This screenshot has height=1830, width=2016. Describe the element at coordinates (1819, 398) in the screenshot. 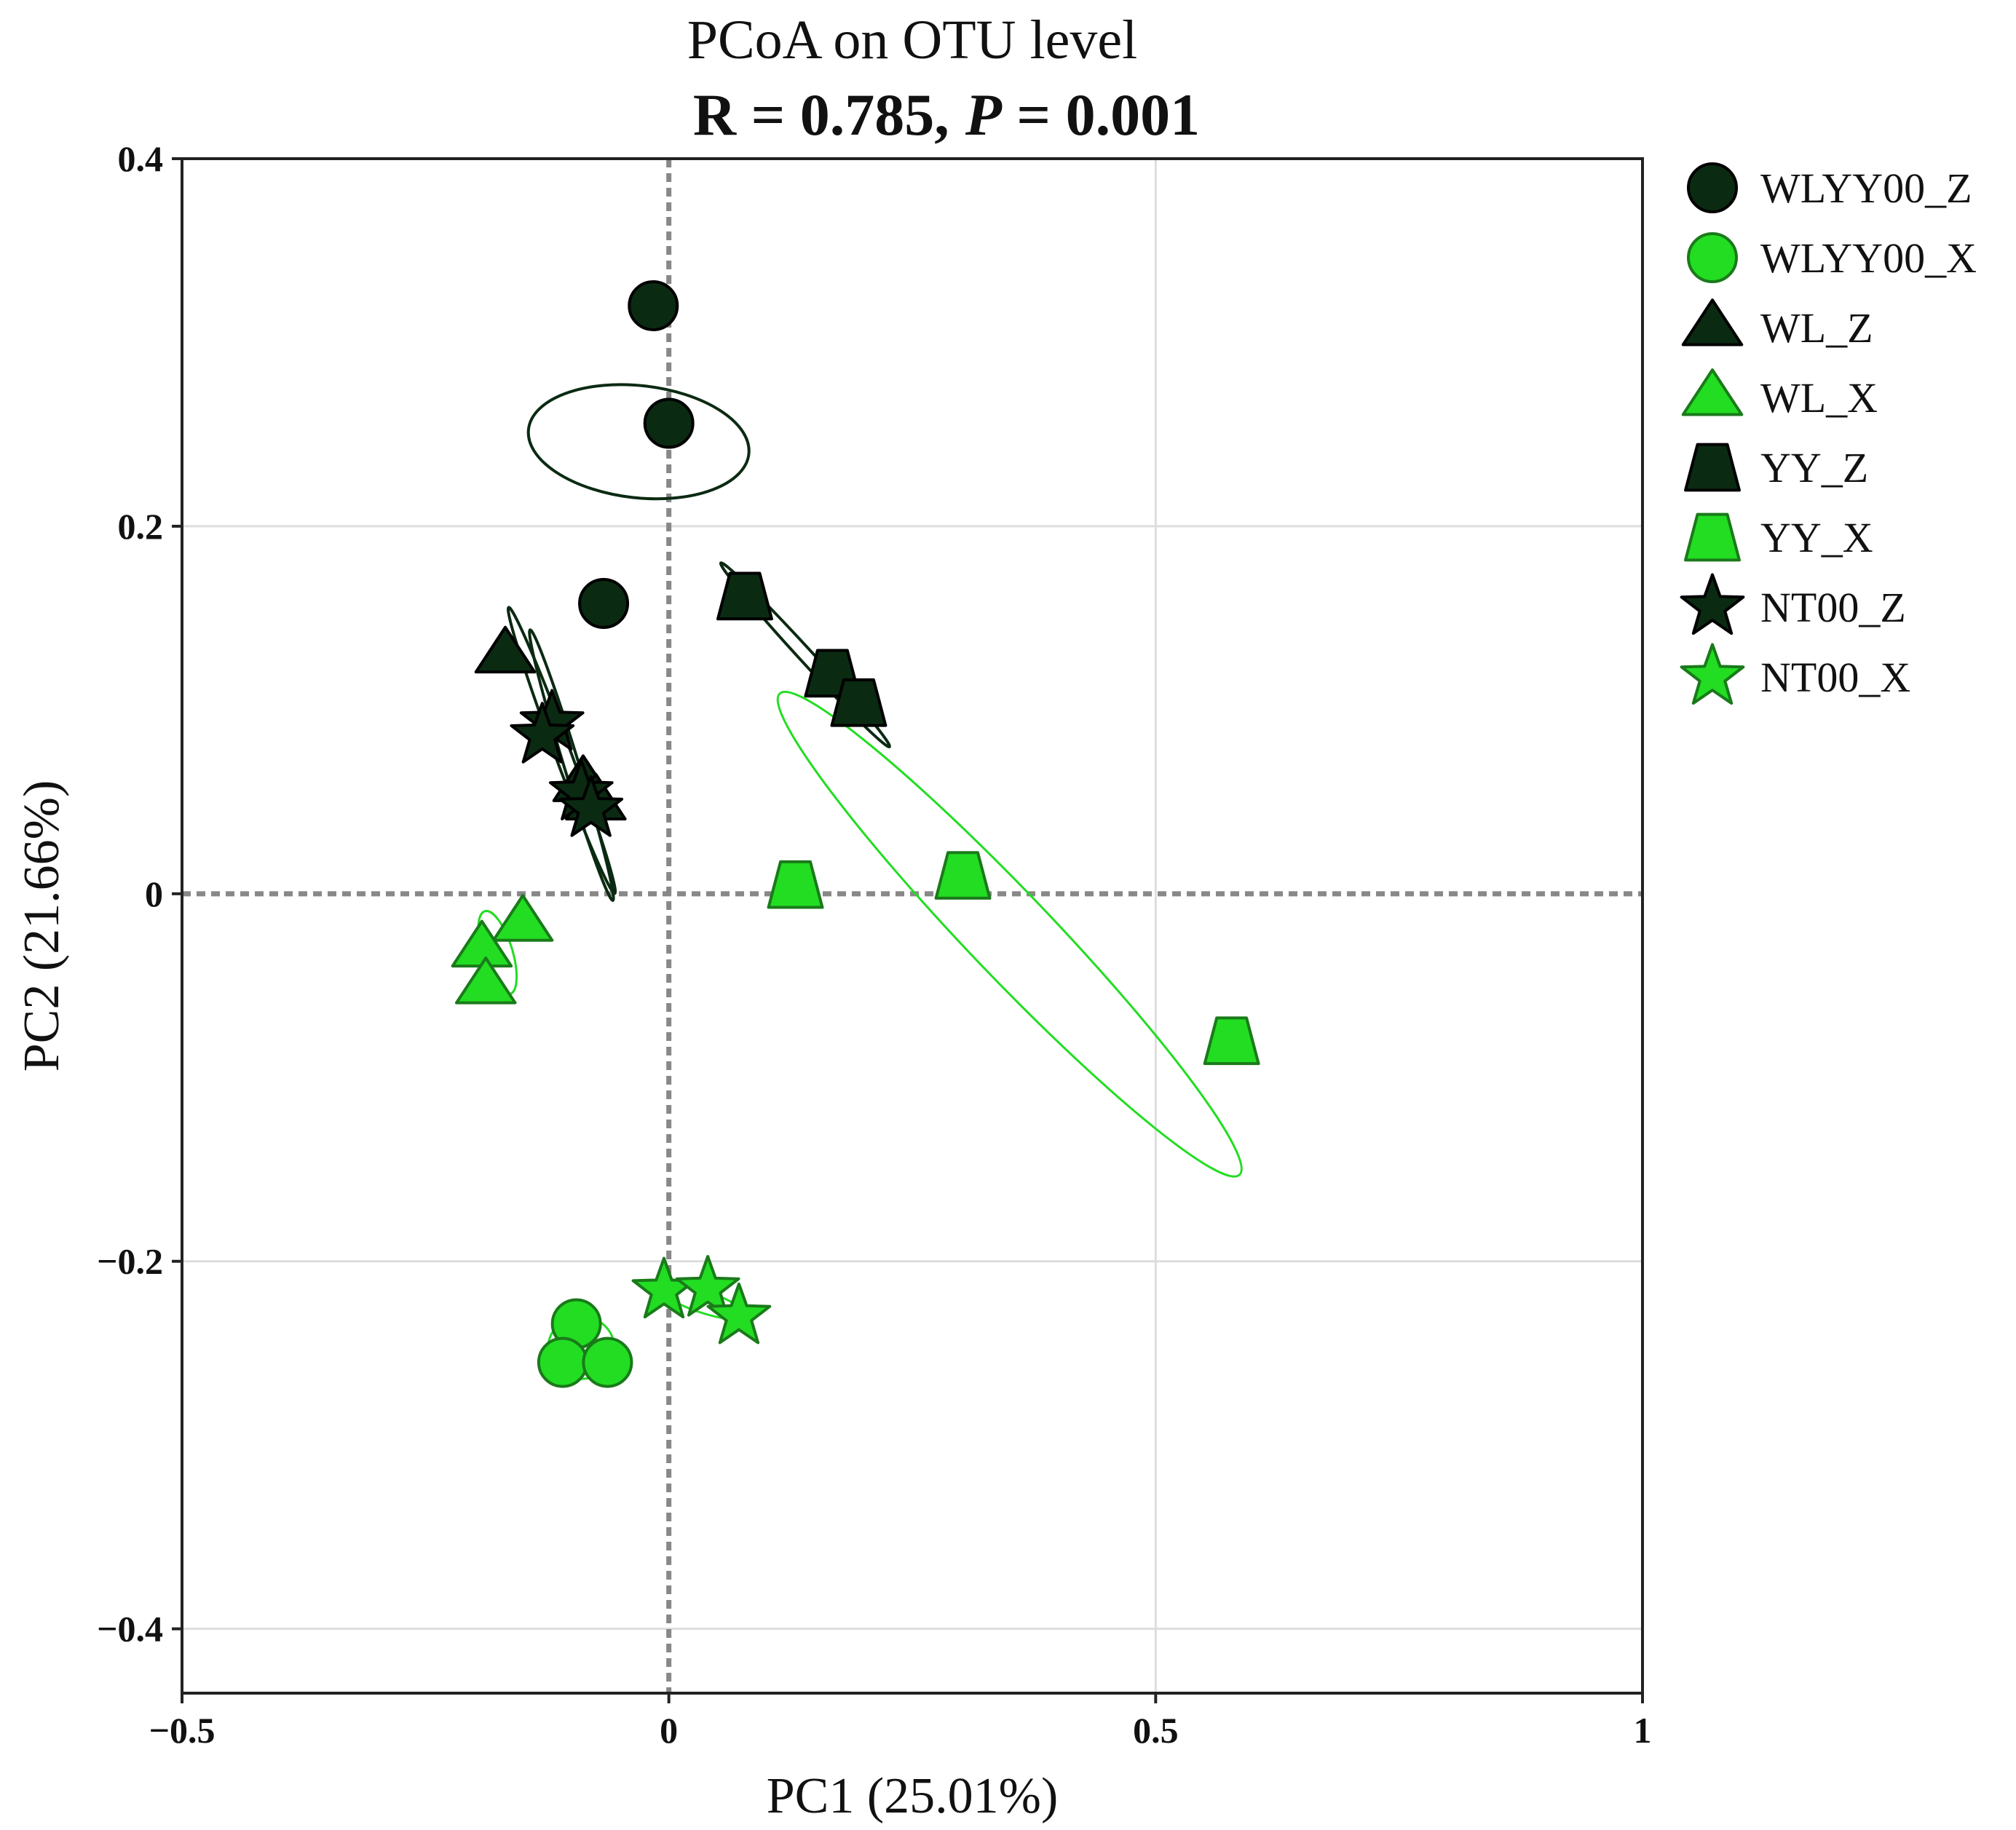

I see `legend-label-wl-x: WL_X` at that location.